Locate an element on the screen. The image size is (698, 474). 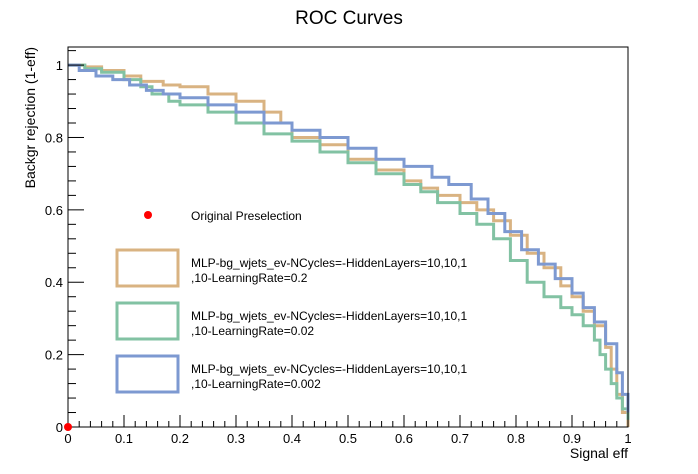
y-axis-label: Backgr rejection (1-eff) is located at coordinates (30, 117).